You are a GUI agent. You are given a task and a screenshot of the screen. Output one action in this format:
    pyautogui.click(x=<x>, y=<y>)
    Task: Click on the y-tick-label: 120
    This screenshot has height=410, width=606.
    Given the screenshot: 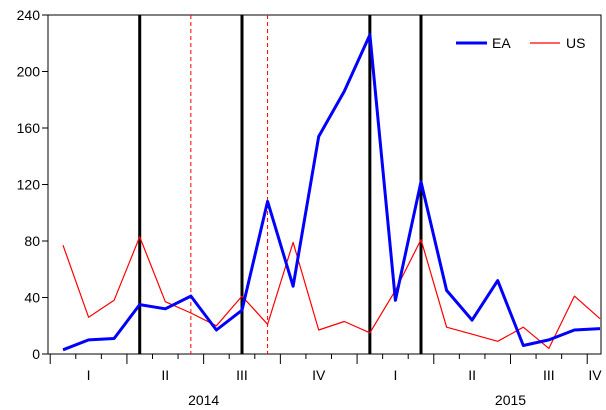 What is the action you would take?
    pyautogui.click(x=29, y=185)
    